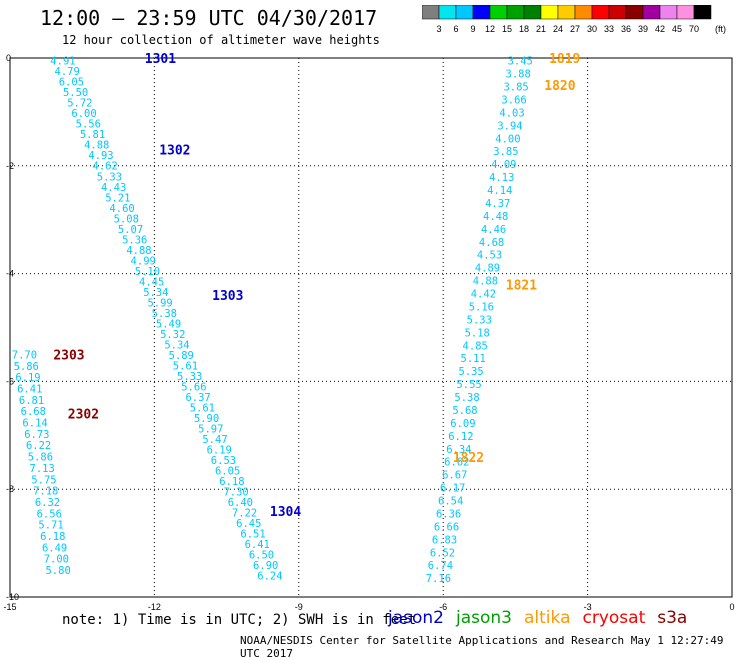  Describe the element at coordinates (113, 188) in the screenshot. I see `wave-height-value: 4.43` at that location.